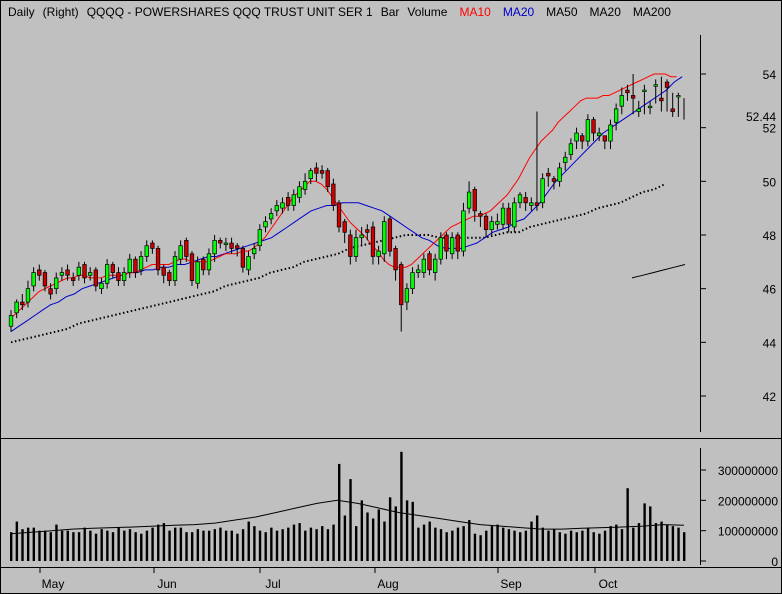  What do you see at coordinates (53, 584) in the screenshot?
I see `month-label: May` at bounding box center [53, 584].